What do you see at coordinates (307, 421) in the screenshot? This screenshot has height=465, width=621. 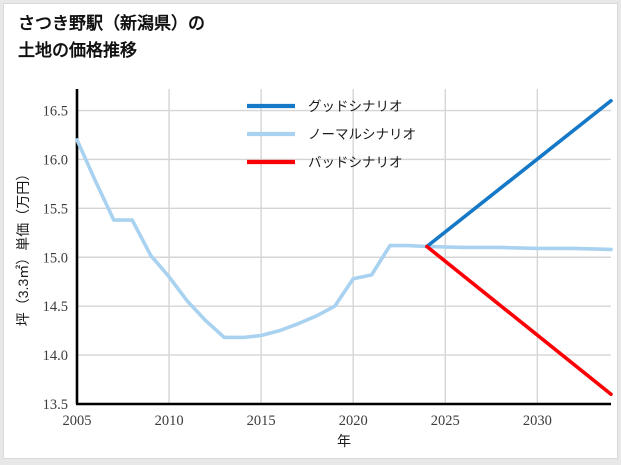 I see `x-tick-labels: 2005 2010 2015 2020 2025 2030` at bounding box center [307, 421].